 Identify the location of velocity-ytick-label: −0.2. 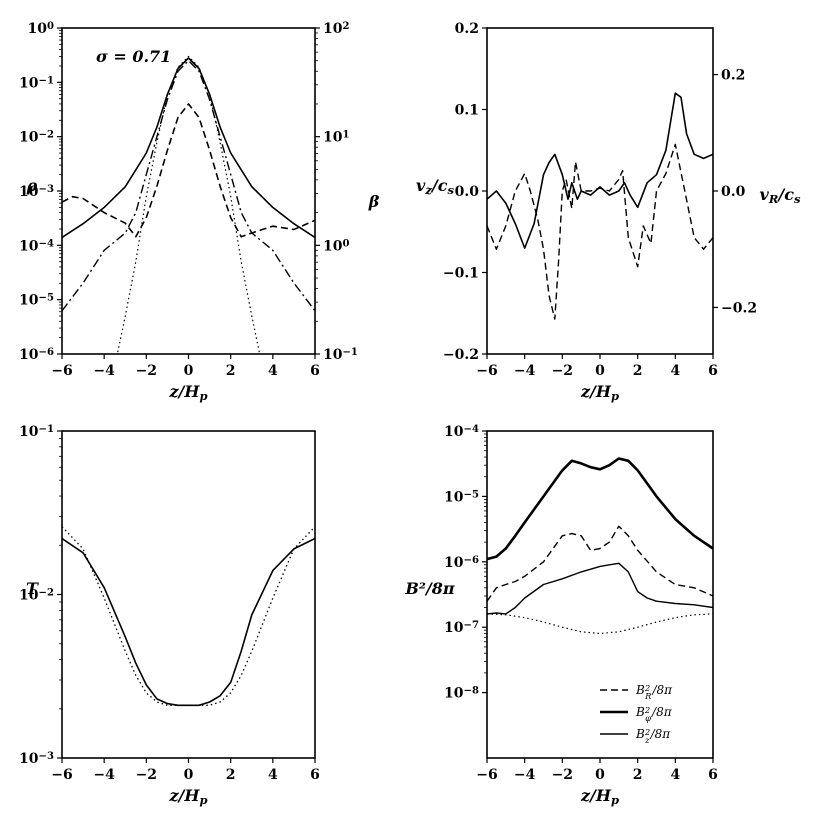
(461, 355).